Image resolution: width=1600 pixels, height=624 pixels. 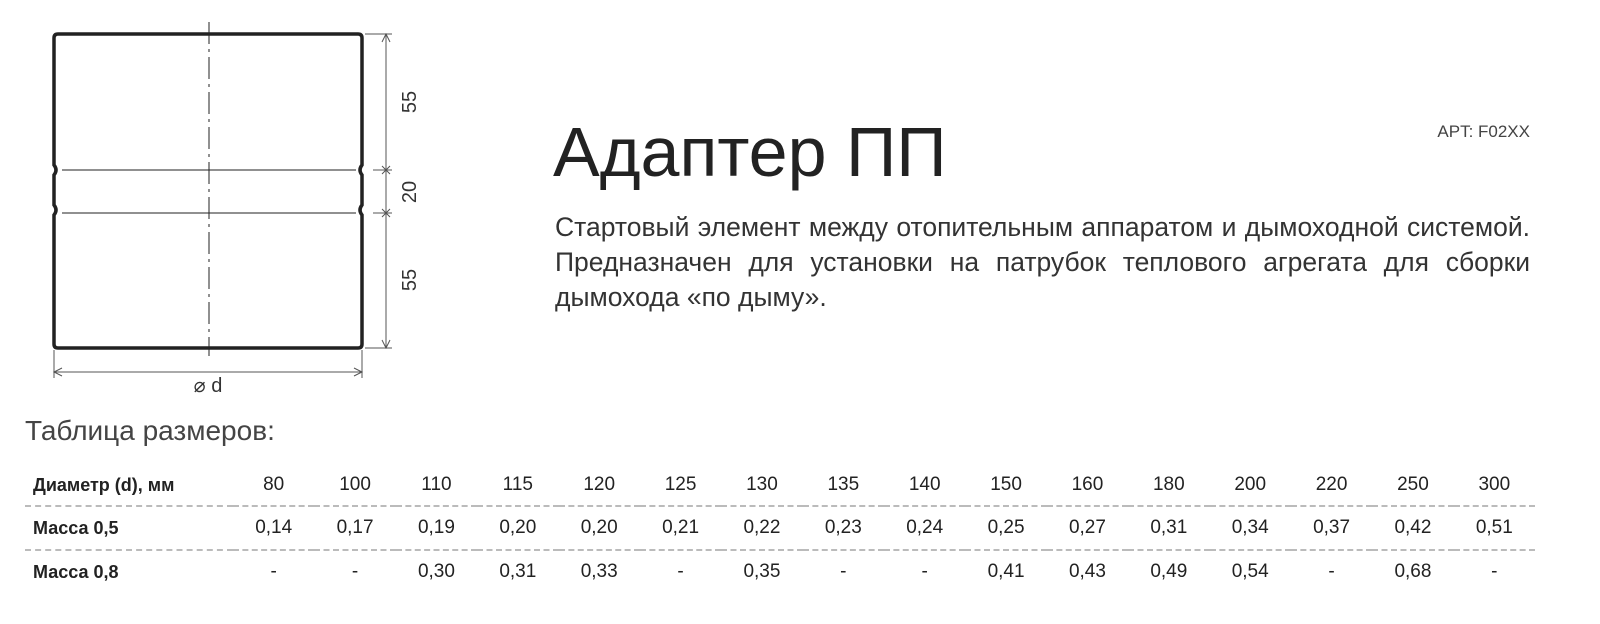 I want to click on table-cell: 0,23, so click(x=843, y=528).